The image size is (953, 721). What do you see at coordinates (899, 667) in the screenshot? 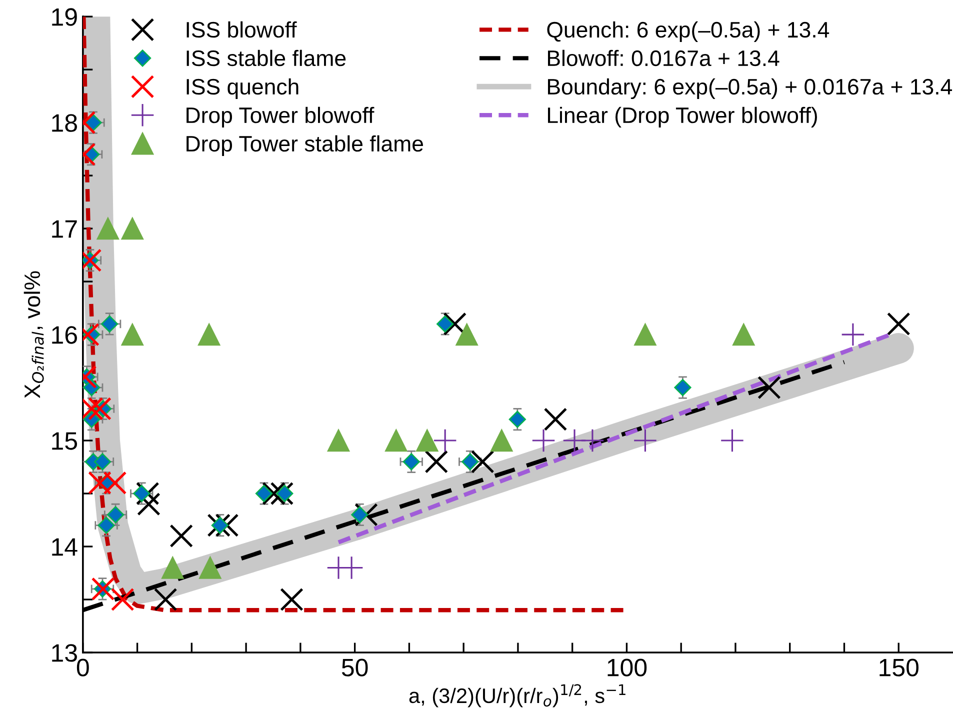
I see `x-tick-label: 150` at bounding box center [899, 667].